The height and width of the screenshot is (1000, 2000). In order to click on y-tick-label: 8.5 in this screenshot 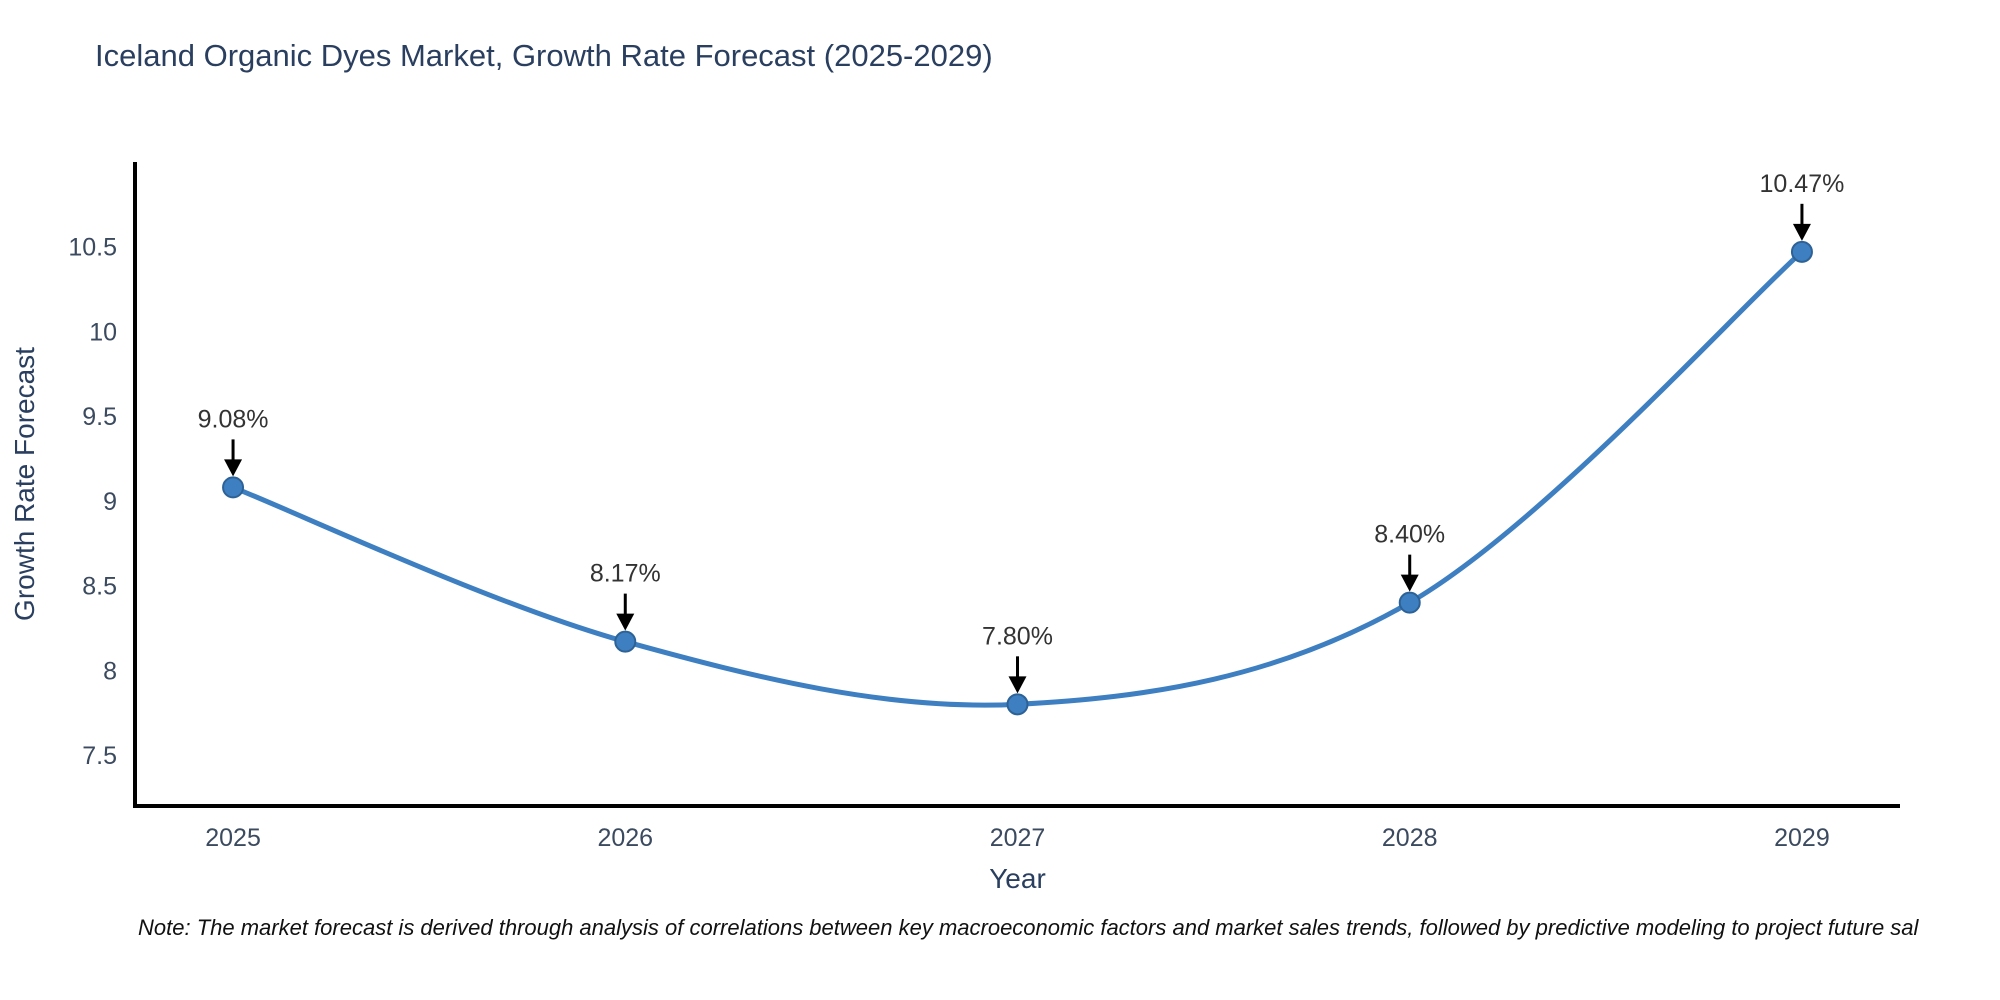, I will do `click(99, 587)`.